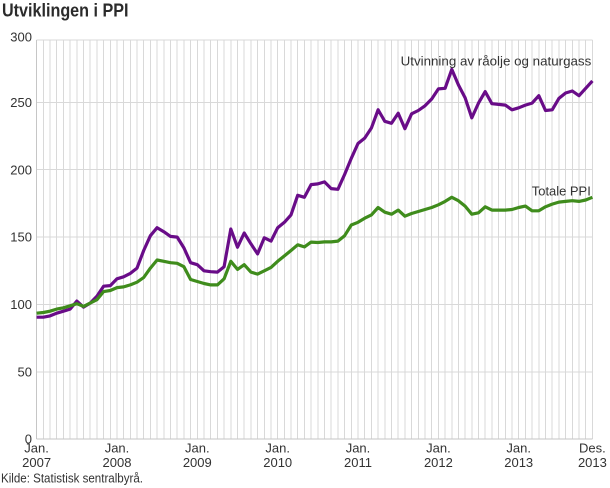 This screenshot has height=488, width=610. What do you see at coordinates (21, 169) in the screenshot?
I see `svg-text: 200` at bounding box center [21, 169].